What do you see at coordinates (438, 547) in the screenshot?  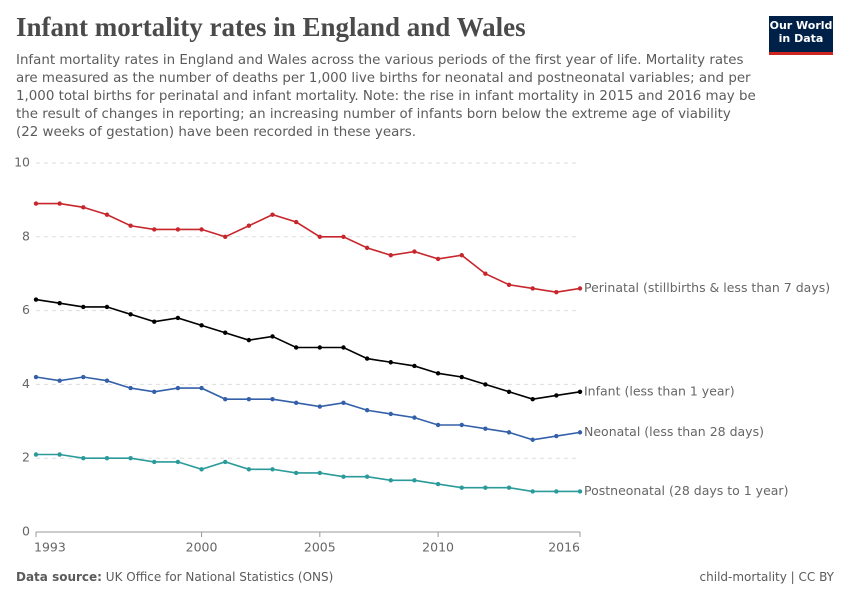 I see `x-tick-label: 2010` at bounding box center [438, 547].